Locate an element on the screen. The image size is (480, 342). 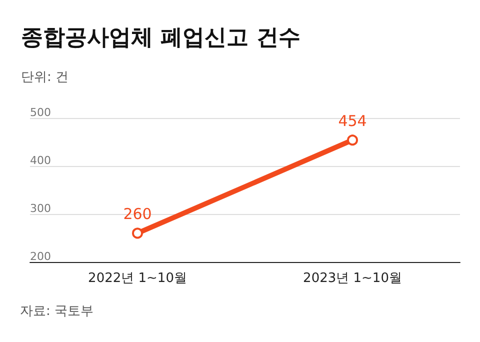
y-tick-label: 300 is located at coordinates (40, 208).